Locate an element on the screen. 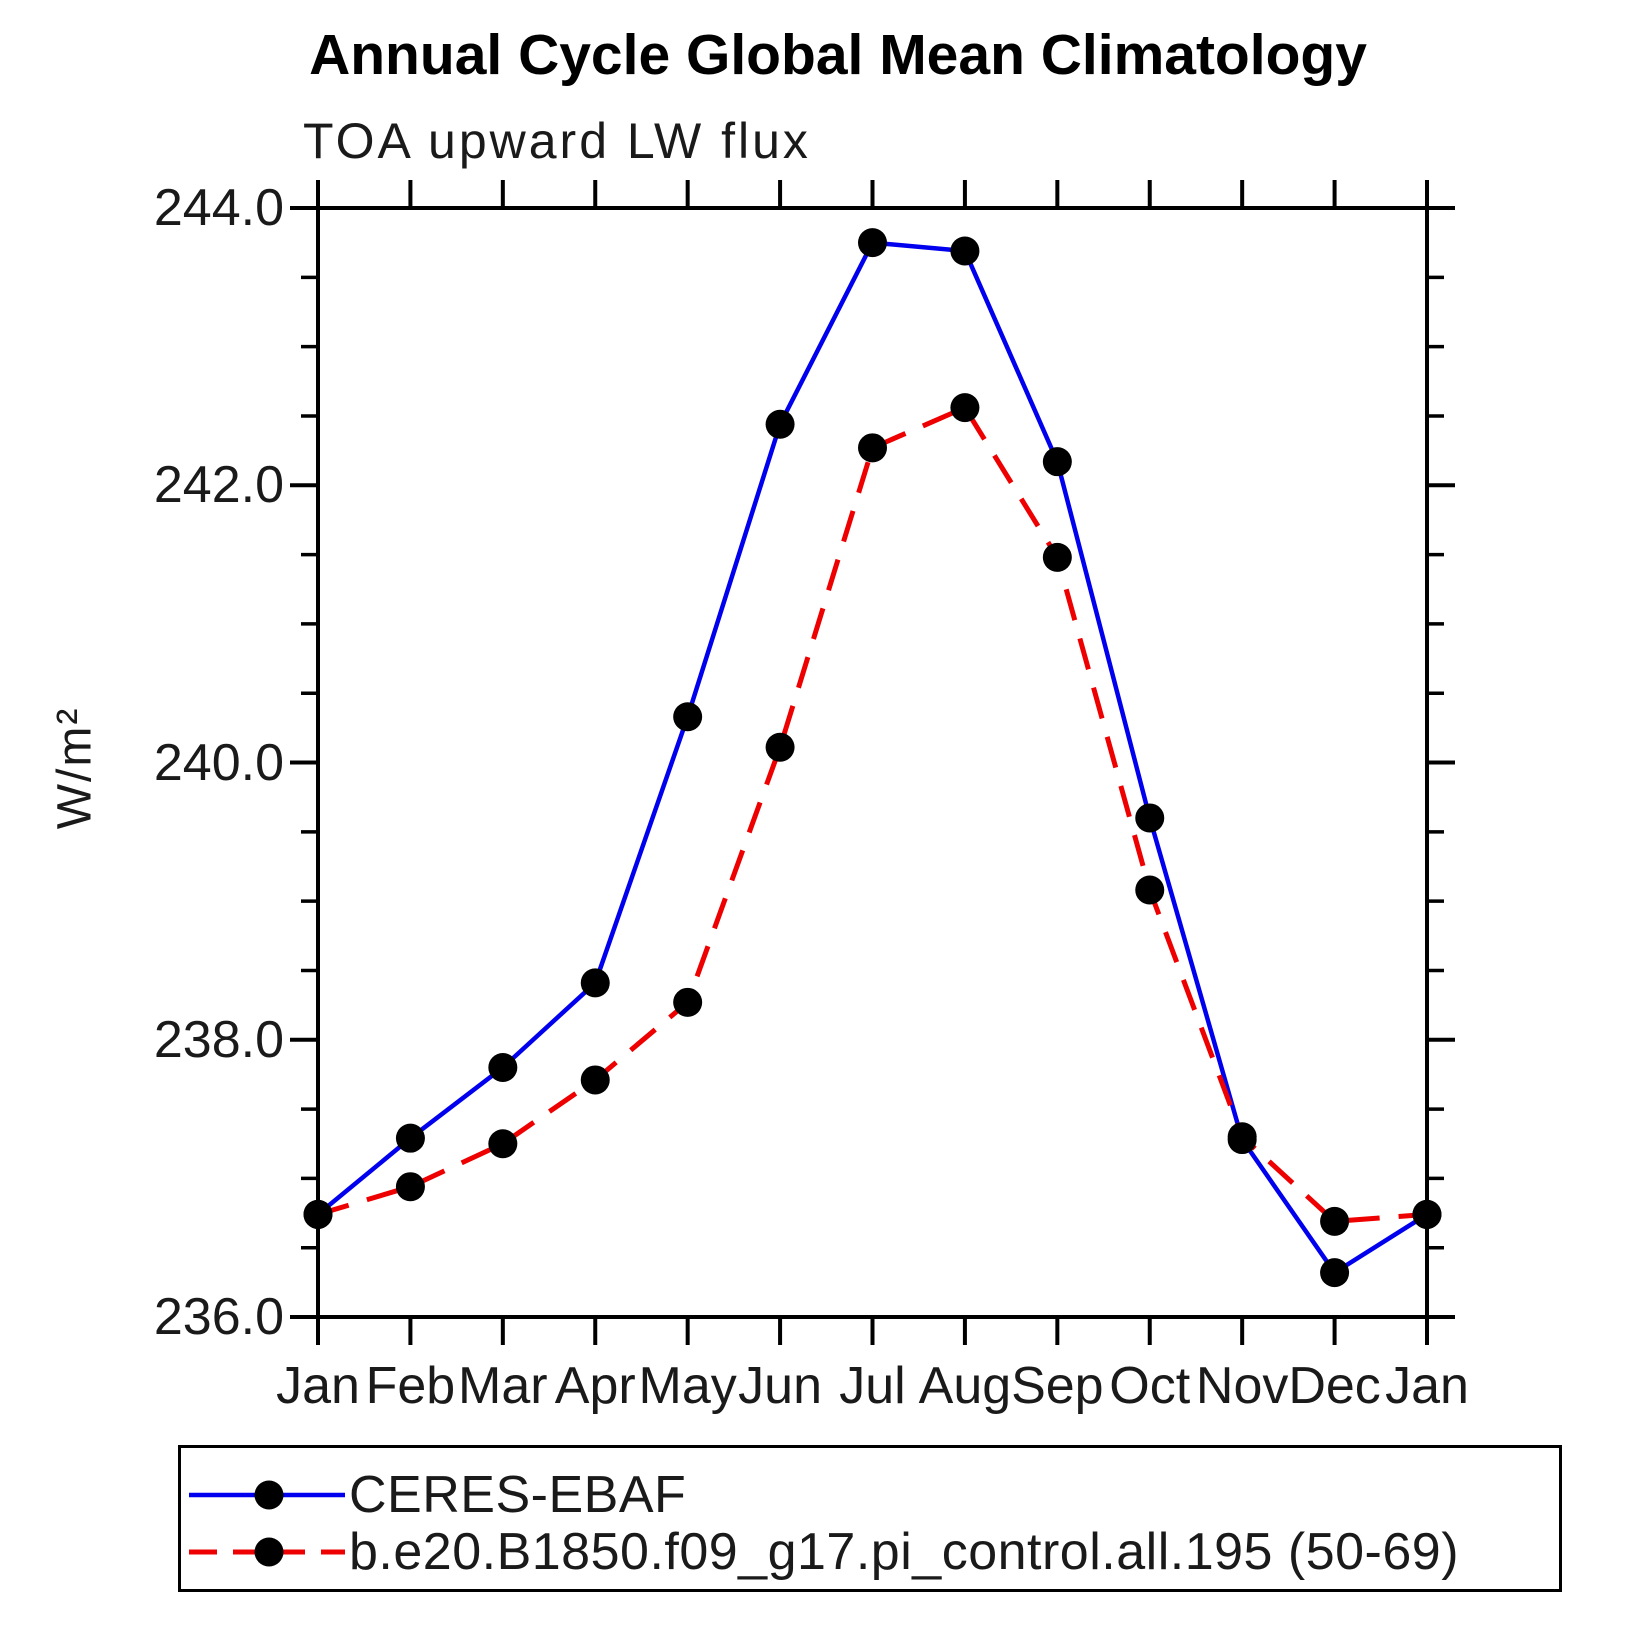 The width and height of the screenshot is (1630, 1630). y-tick-label: 240.0 is located at coordinates (218, 762).